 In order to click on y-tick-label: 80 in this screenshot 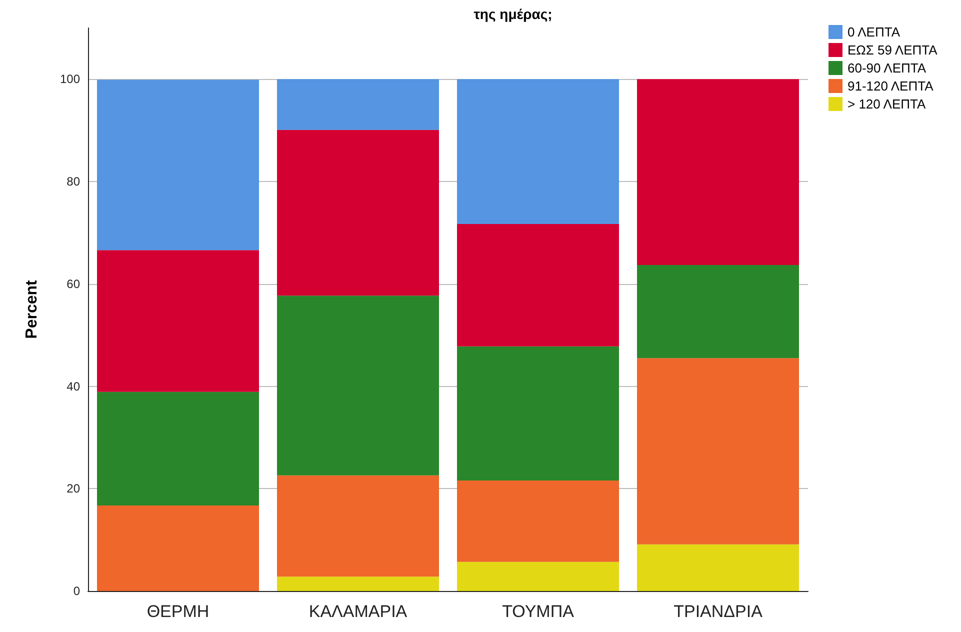, I will do `click(73, 181)`.